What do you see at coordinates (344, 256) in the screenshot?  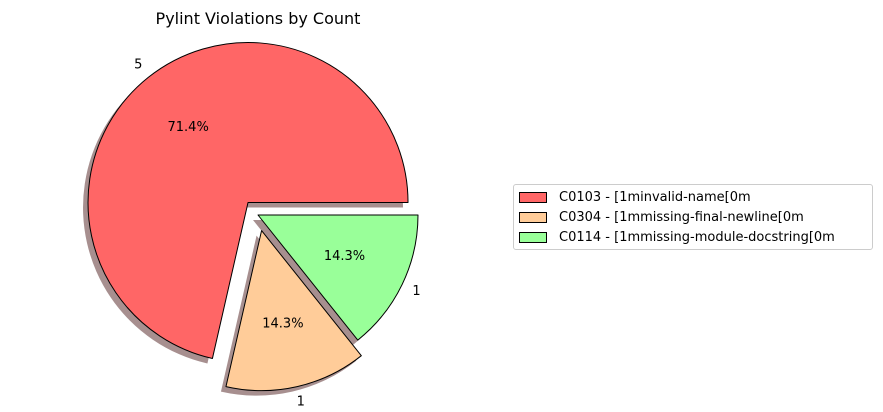 I see `pct-label-c0114: 14.3%` at bounding box center [344, 256].